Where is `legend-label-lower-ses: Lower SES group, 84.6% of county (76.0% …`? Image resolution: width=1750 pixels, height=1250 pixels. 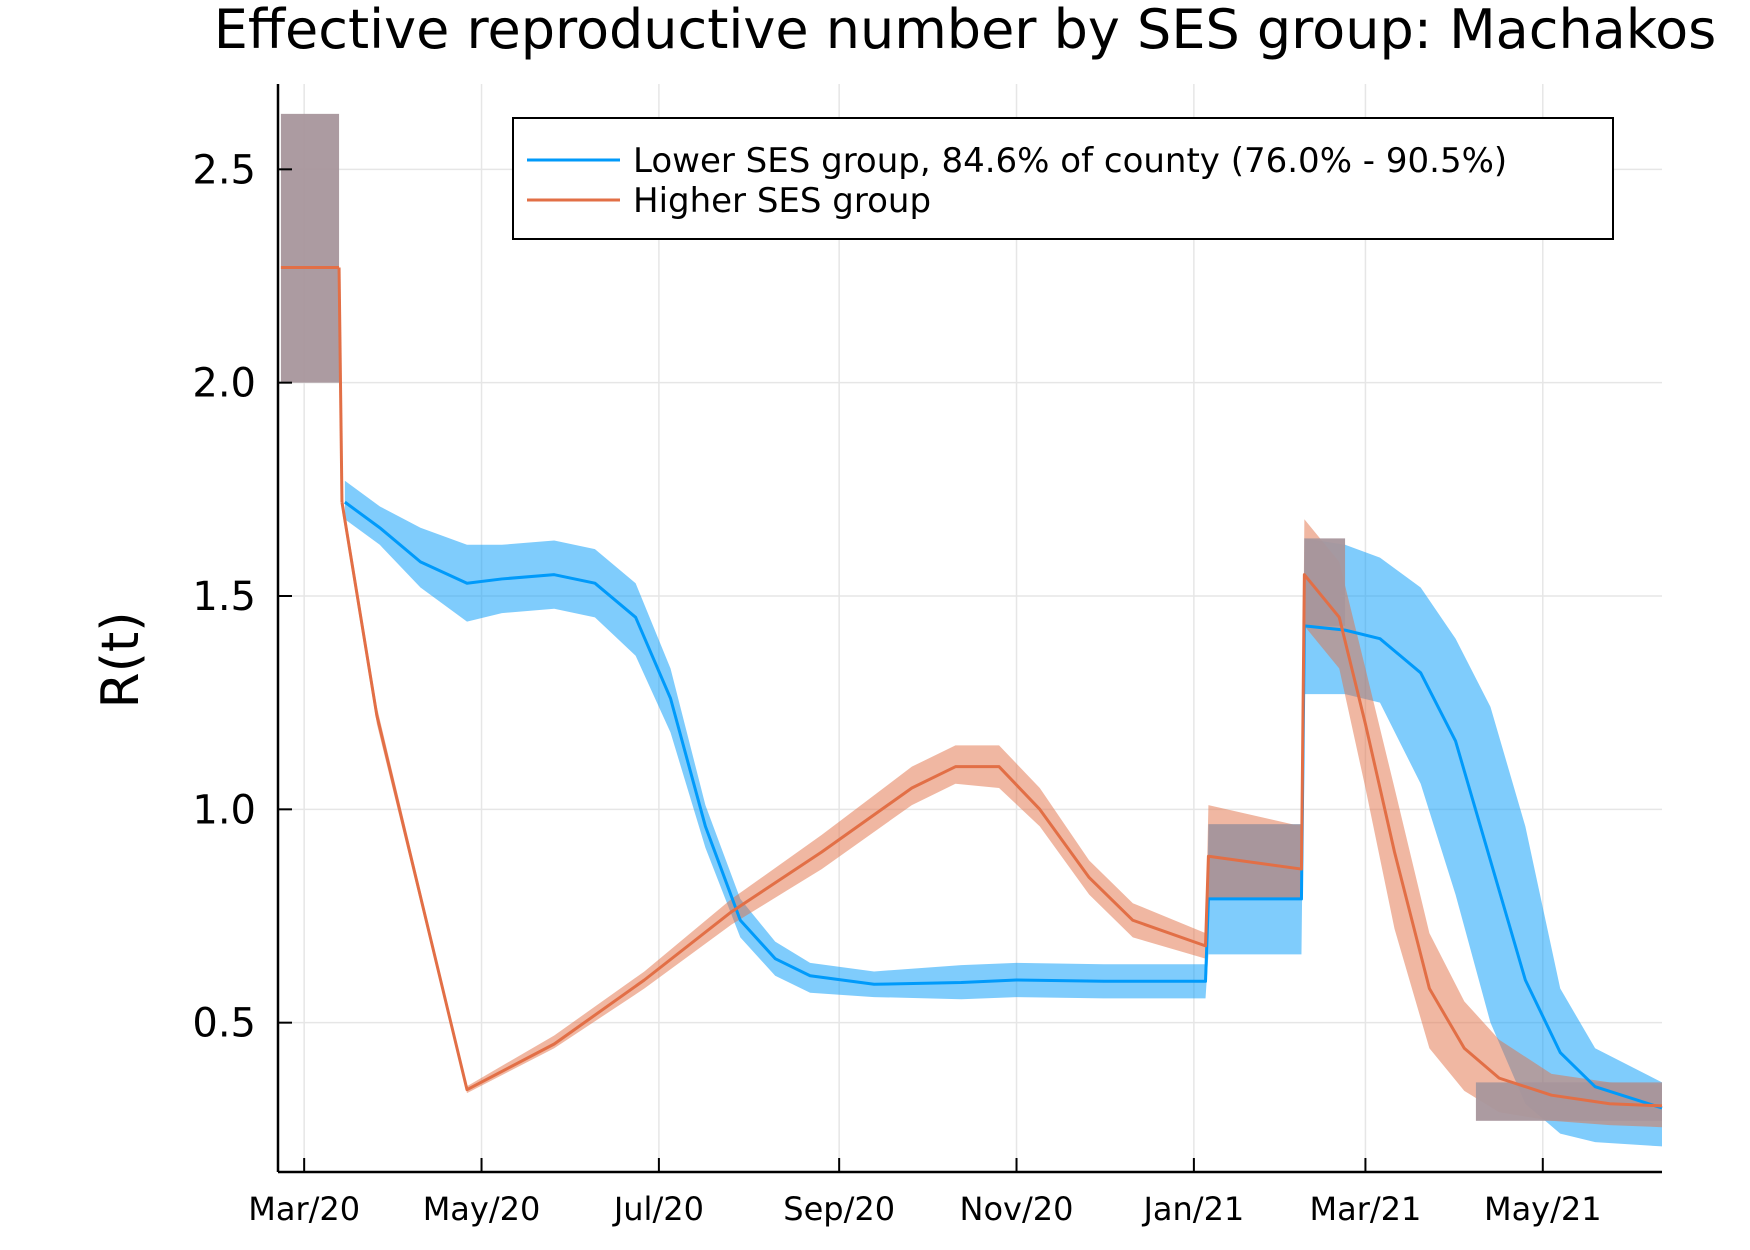 legend-label-lower-ses: Lower SES group, 84.6% of county (76.0% … is located at coordinates (1070, 161).